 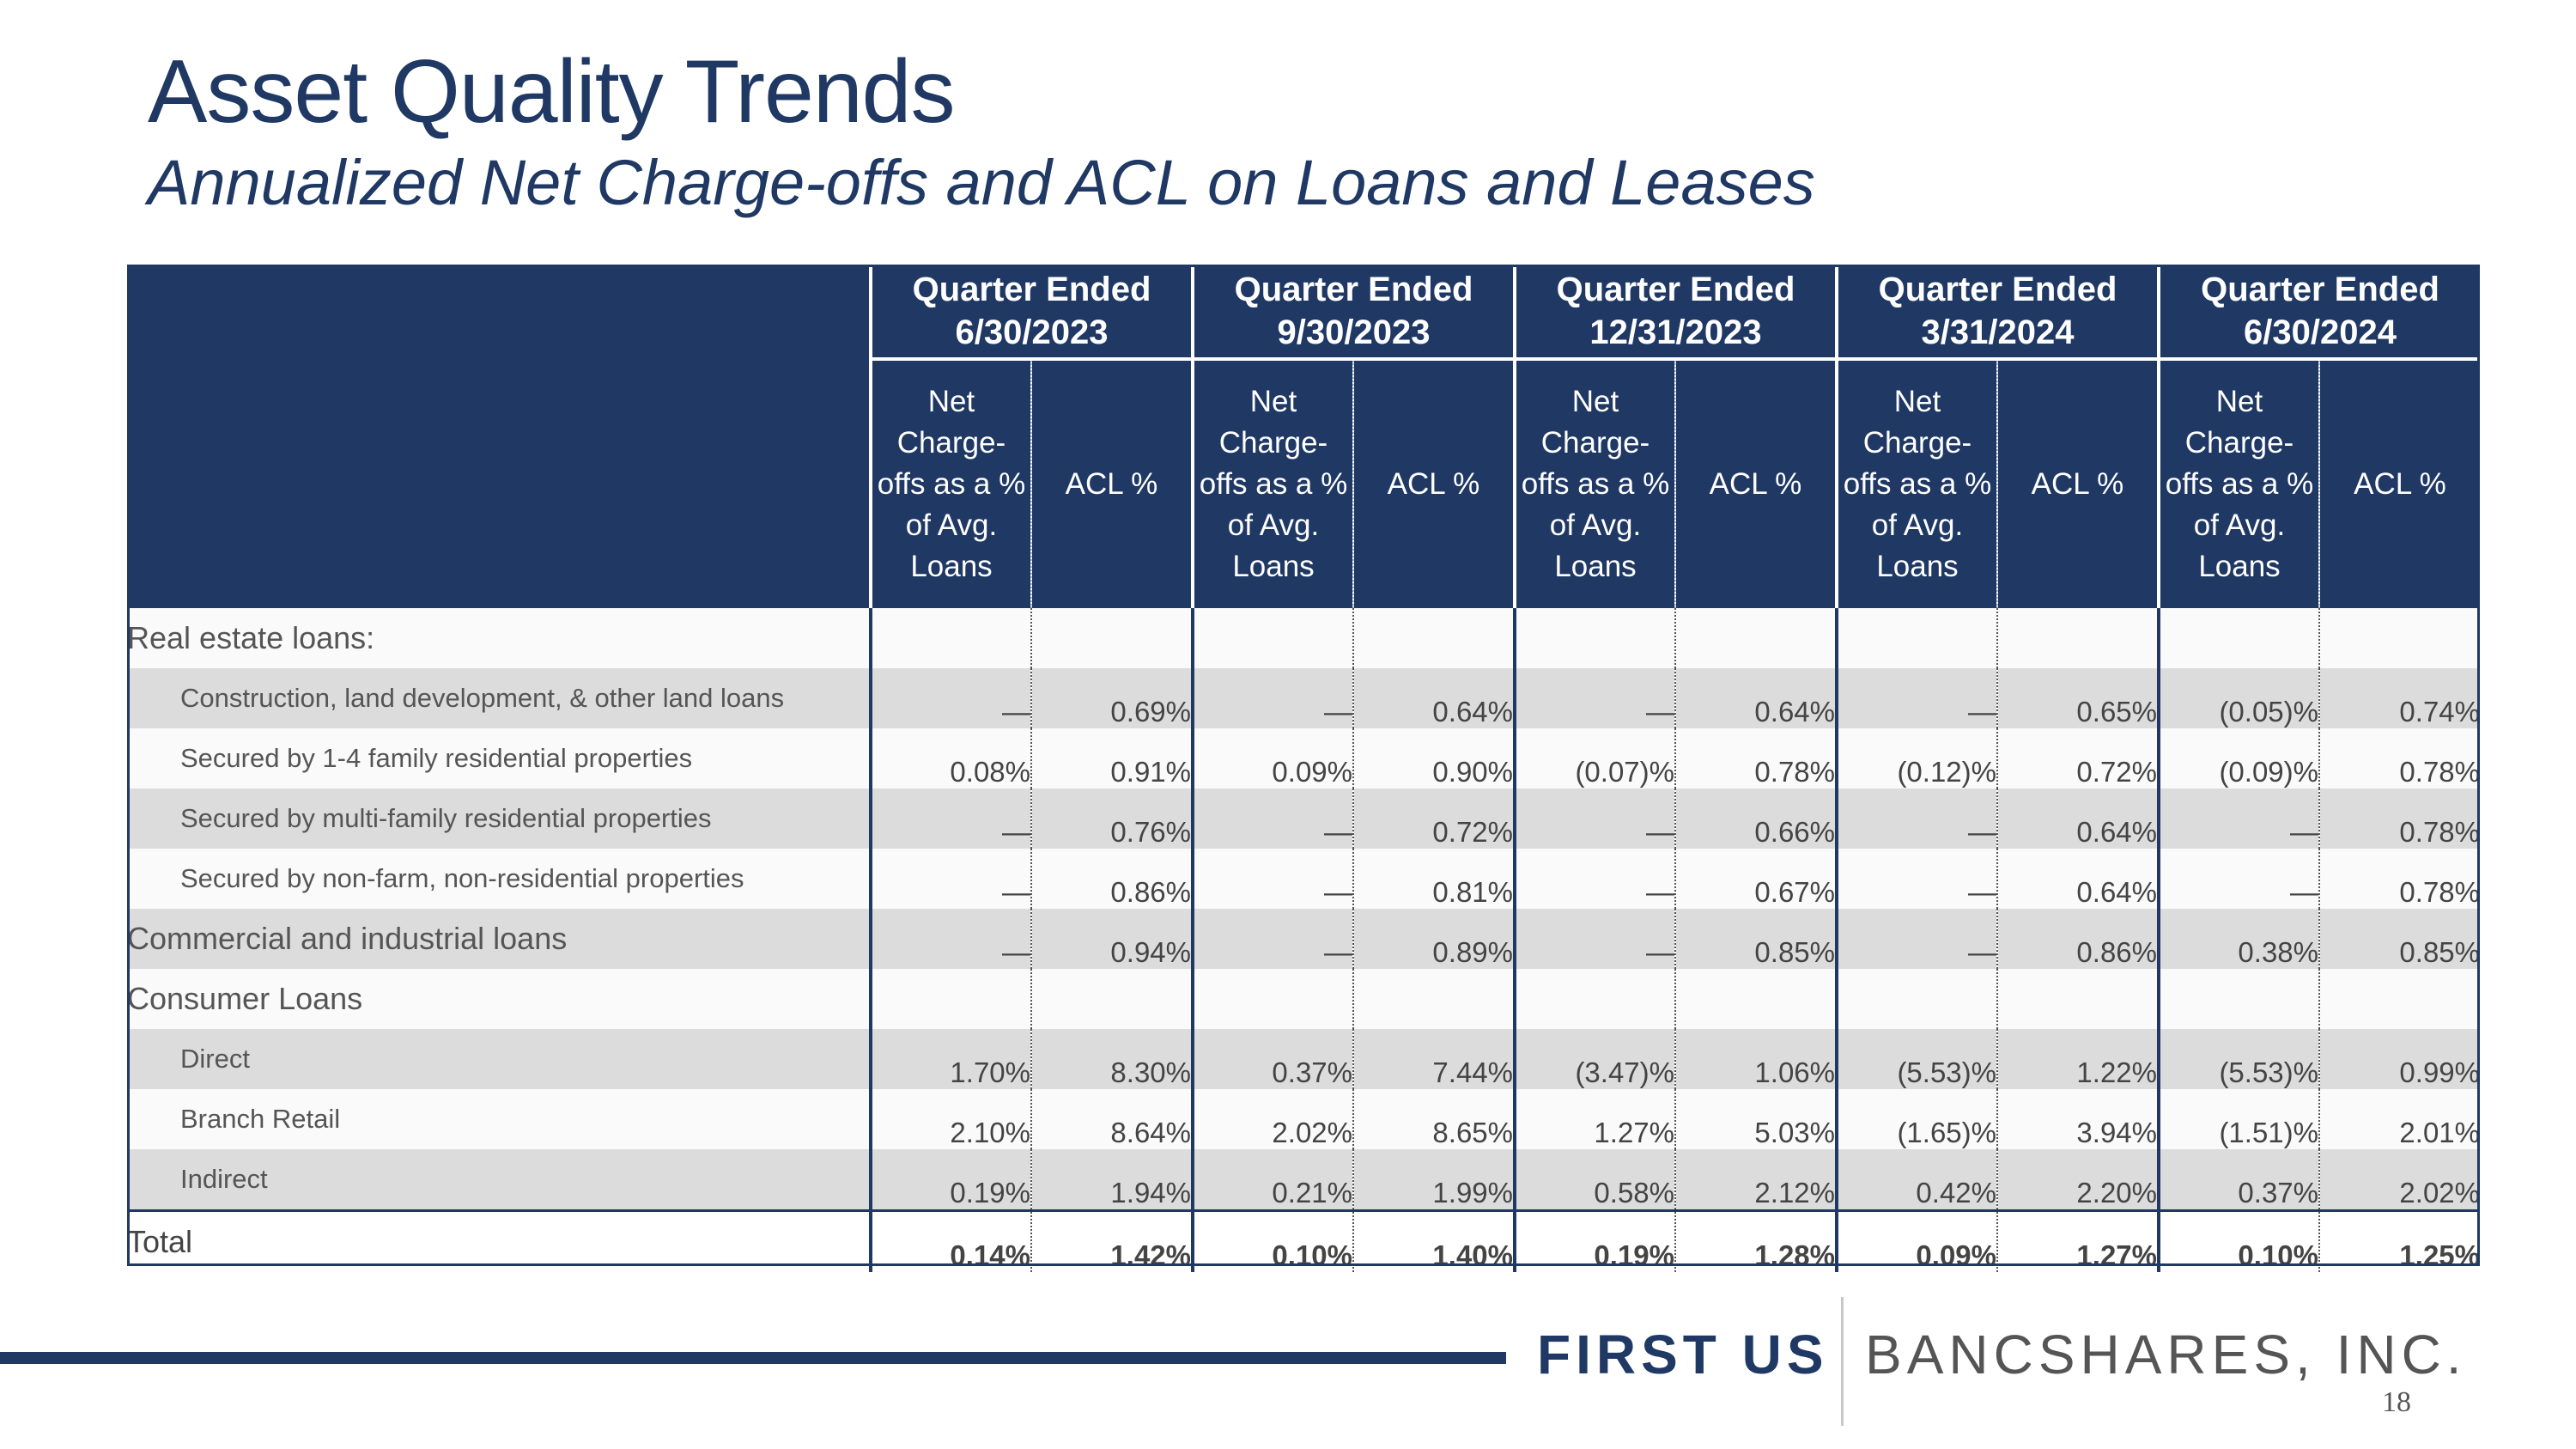 What do you see at coordinates (2318, 313) in the screenshot?
I see `quarter-header-q5: Quarter Ended 6/30/2024` at bounding box center [2318, 313].